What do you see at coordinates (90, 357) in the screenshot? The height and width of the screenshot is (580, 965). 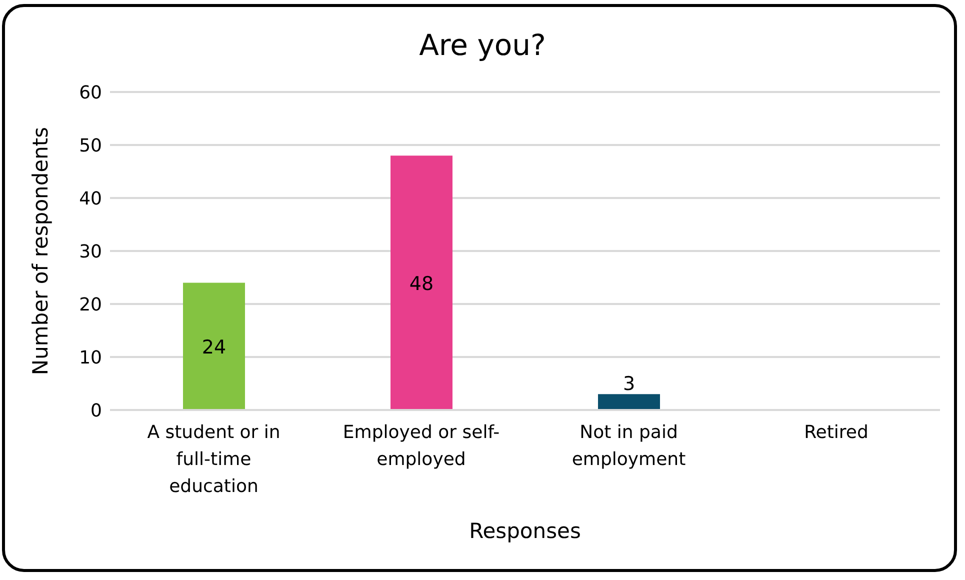 I see `y-tick-label: 10` at bounding box center [90, 357].